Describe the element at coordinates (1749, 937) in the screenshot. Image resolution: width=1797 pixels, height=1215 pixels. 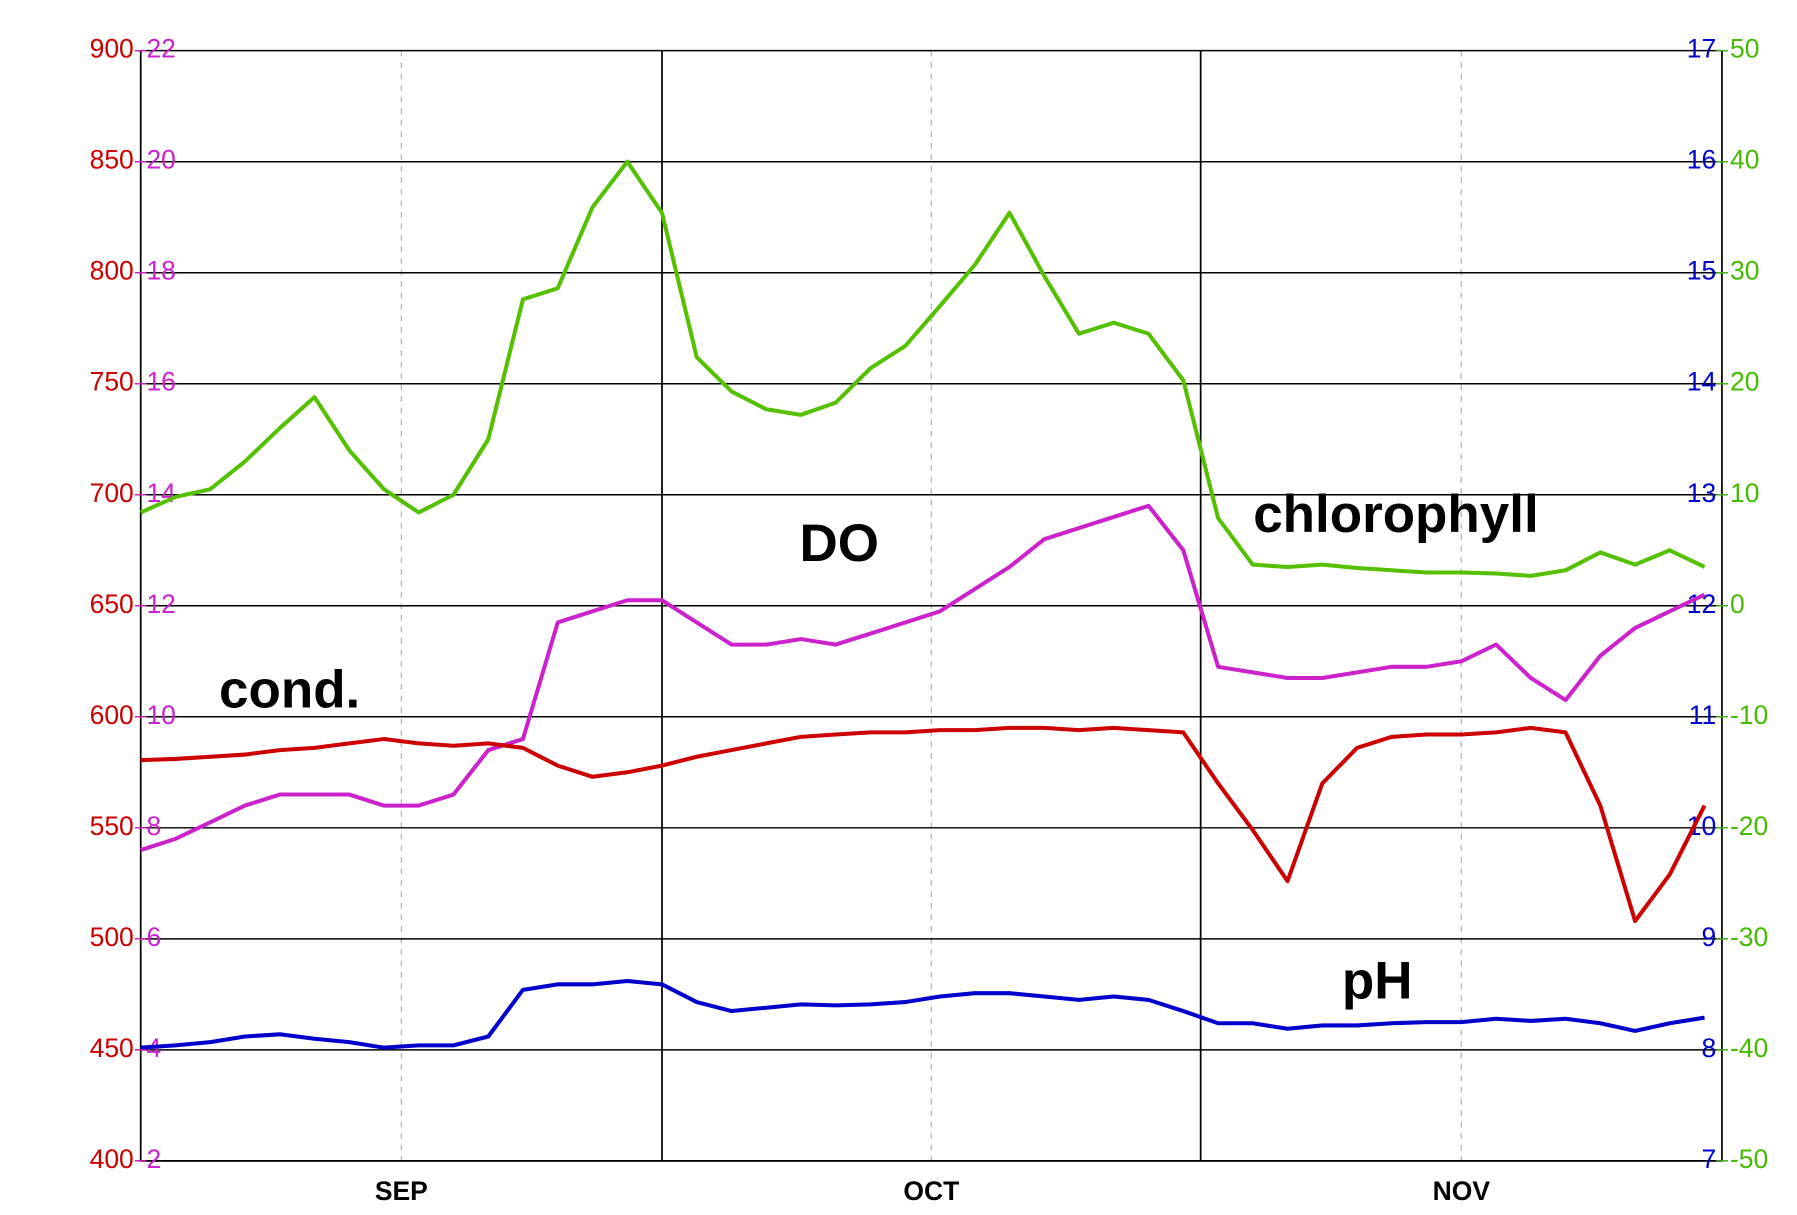
I see `y-tick-label: -30` at that location.